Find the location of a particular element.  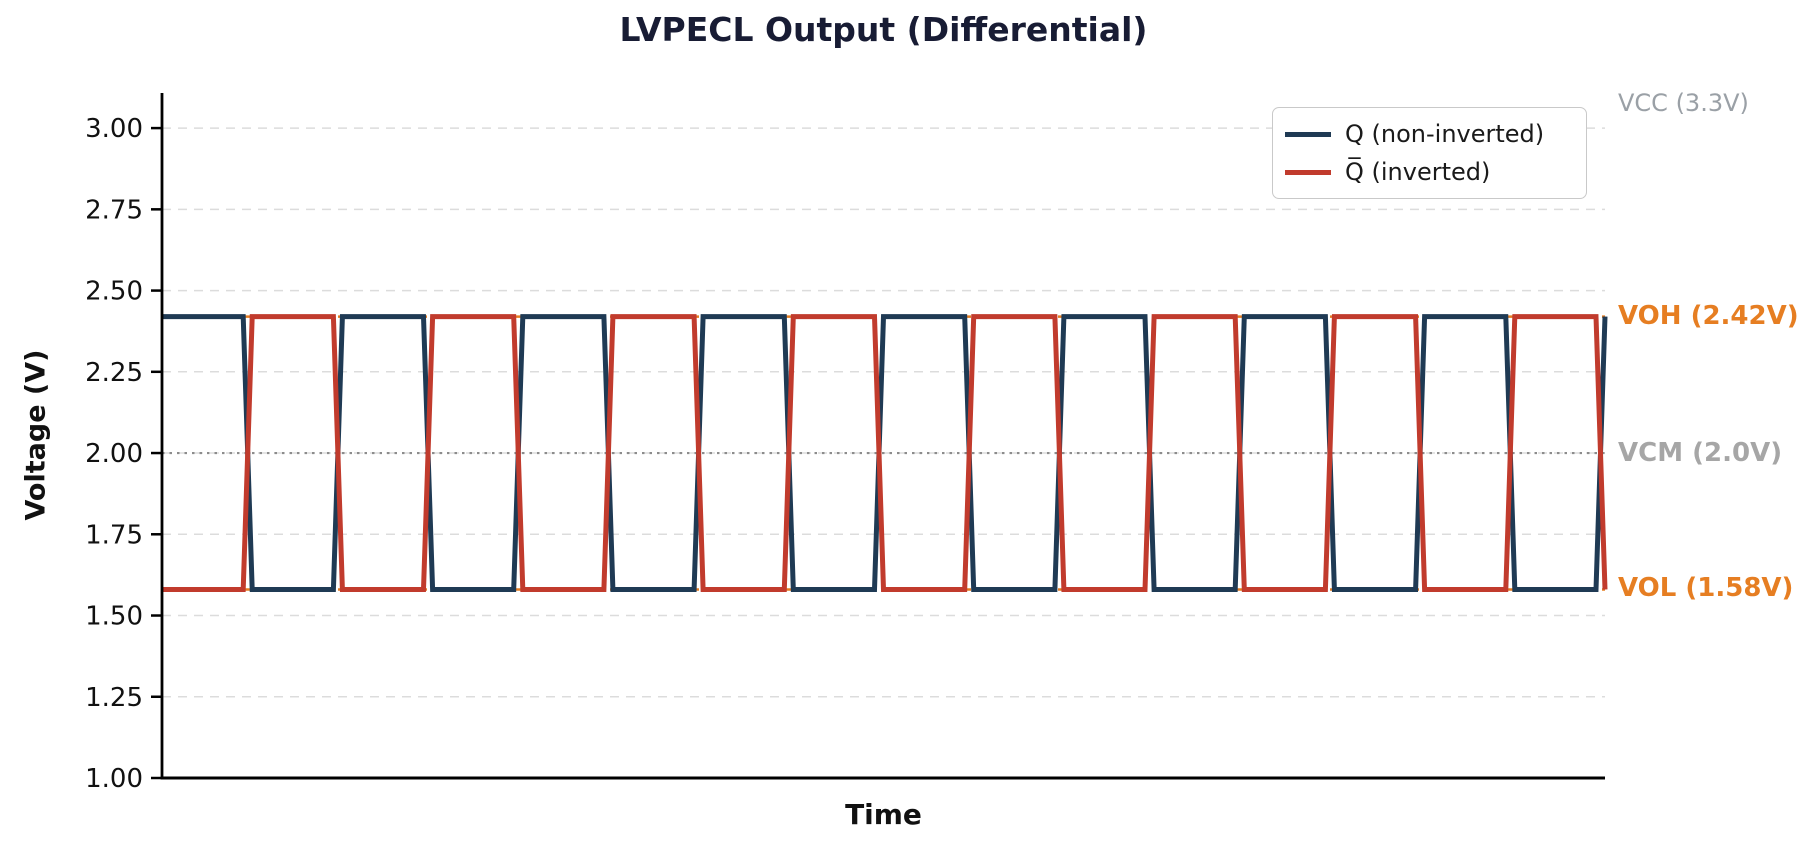

chart-title: LVPECL Output (Differential) is located at coordinates (883, 29).